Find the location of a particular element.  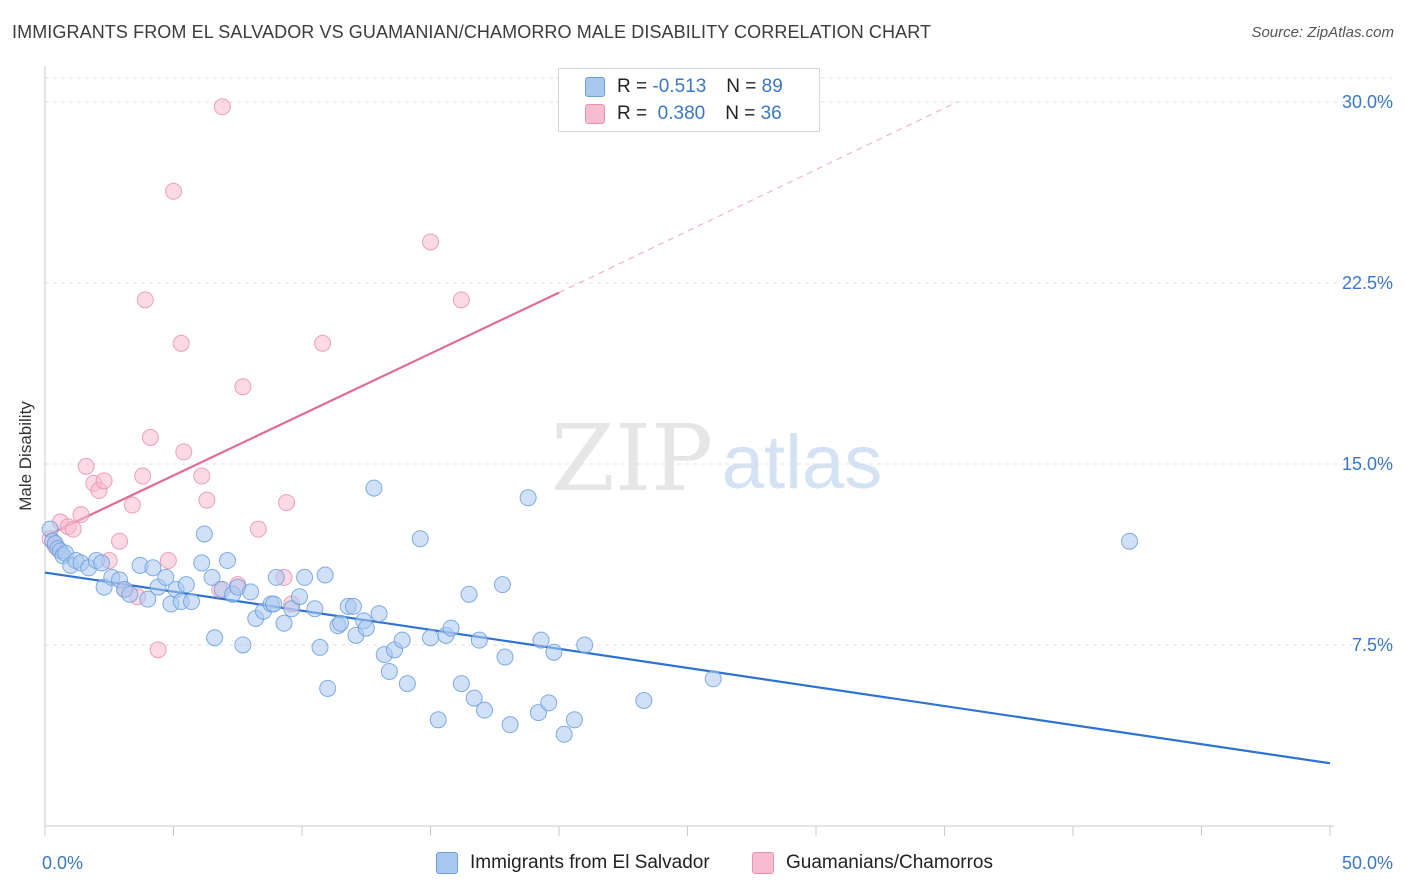

series-legend-guamanian: Guamanians/Chamorros is located at coordinates (872, 863).